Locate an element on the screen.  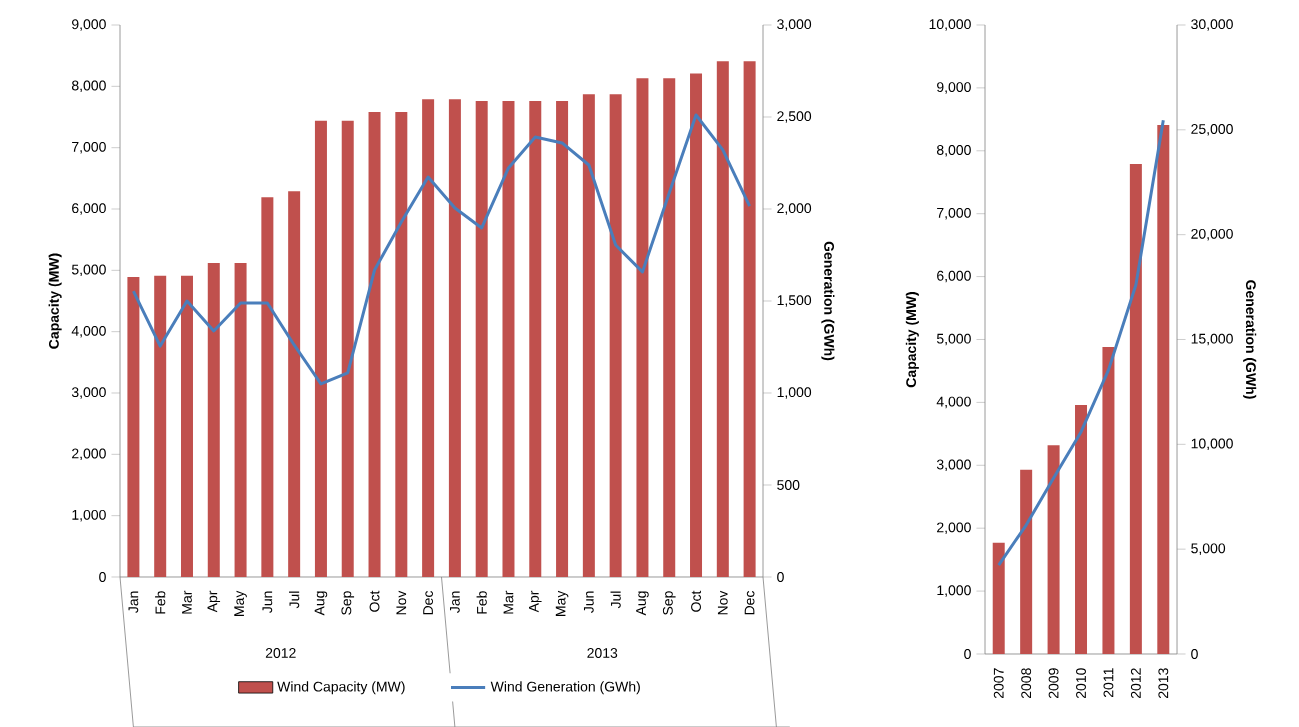
y-tick-label: 7,000 is located at coordinates (954, 213).